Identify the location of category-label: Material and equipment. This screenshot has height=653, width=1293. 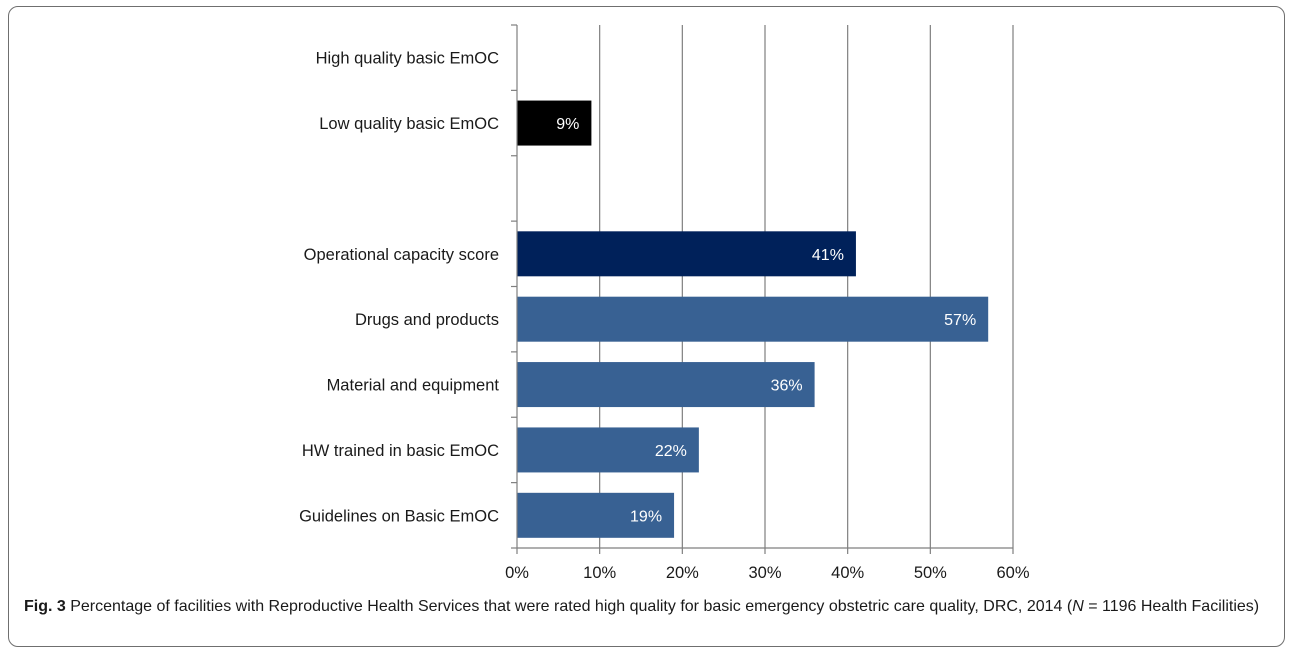
(413, 386).